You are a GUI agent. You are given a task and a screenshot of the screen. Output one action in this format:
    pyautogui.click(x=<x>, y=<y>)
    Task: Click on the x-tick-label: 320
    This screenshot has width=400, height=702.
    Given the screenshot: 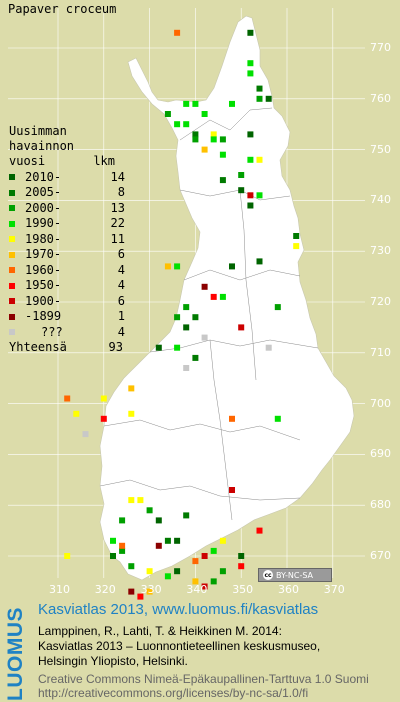 What is the action you would take?
    pyautogui.click(x=105, y=589)
    